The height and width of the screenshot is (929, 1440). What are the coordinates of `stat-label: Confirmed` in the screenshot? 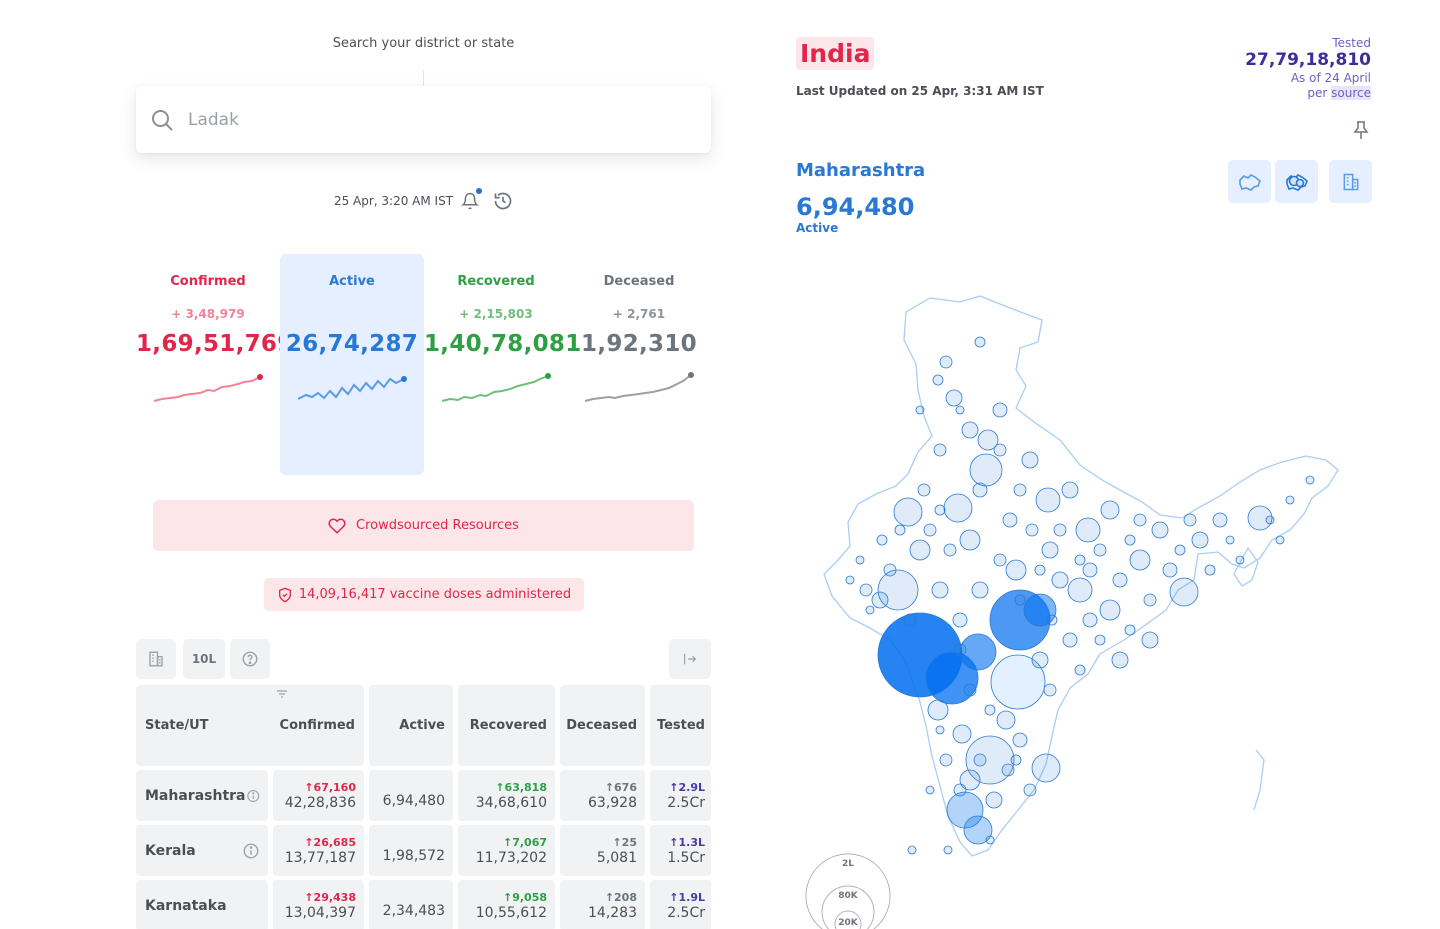 It's located at (208, 281).